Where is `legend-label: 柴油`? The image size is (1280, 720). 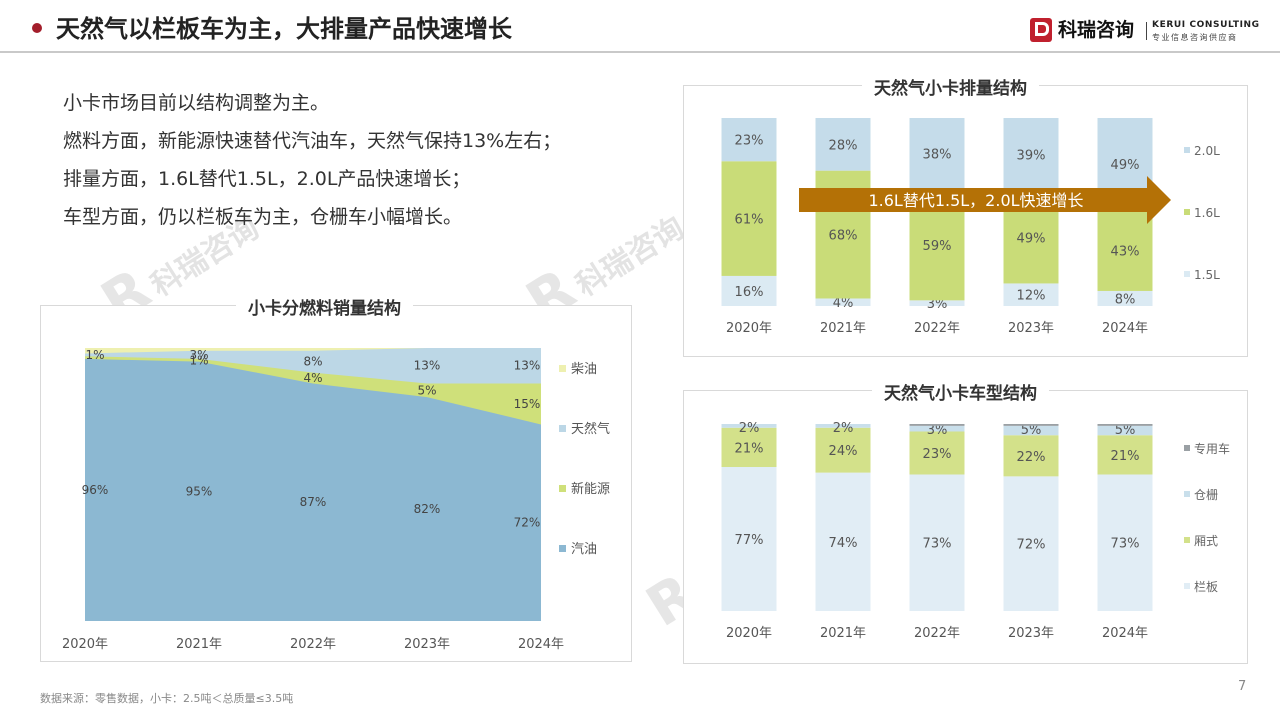
legend-label: 柴油 is located at coordinates (584, 369).